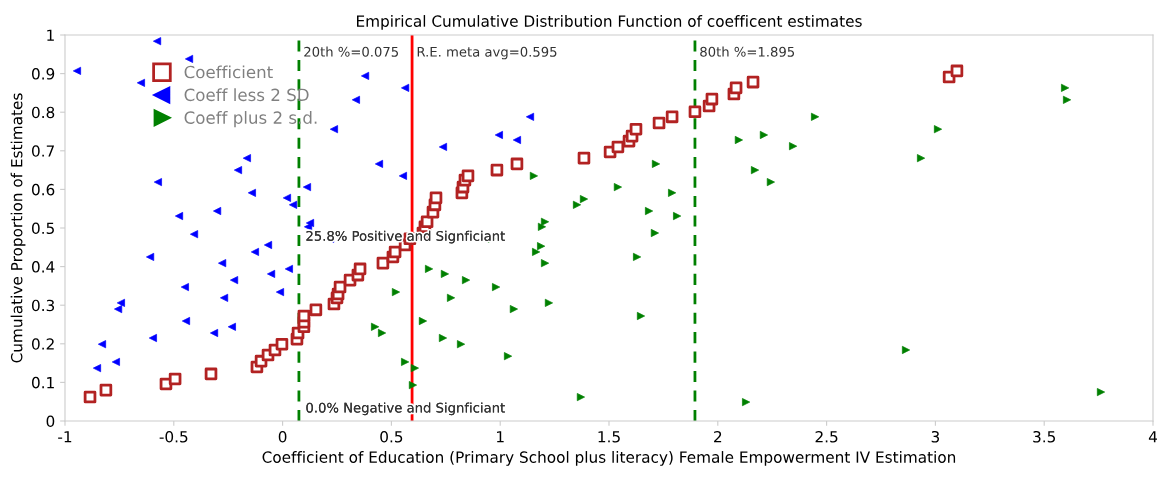 The height and width of the screenshot is (477, 1159). I want to click on x-tick-label: 0.5, so click(391, 436).